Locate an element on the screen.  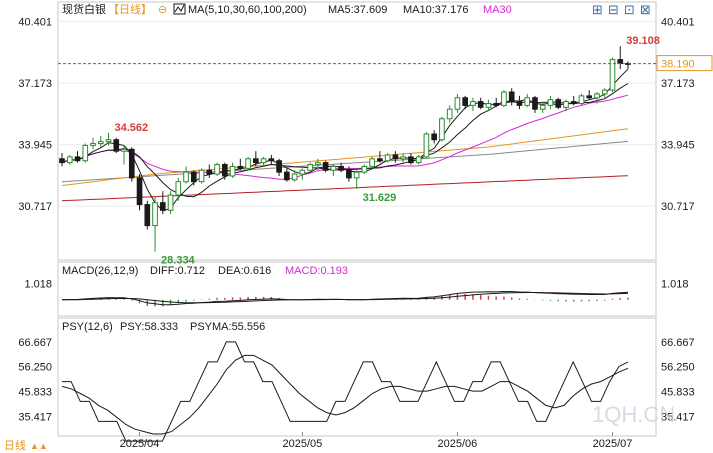
psy-value: PSY:58.333 is located at coordinates (149, 327).